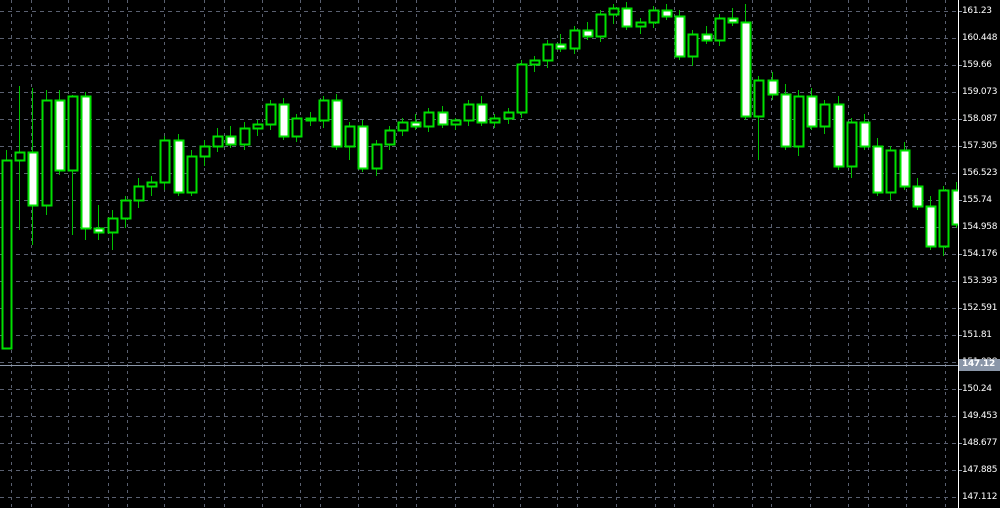 Image resolution: width=1000 pixels, height=508 pixels. I want to click on price-axis-label: 147.112, so click(980, 497).